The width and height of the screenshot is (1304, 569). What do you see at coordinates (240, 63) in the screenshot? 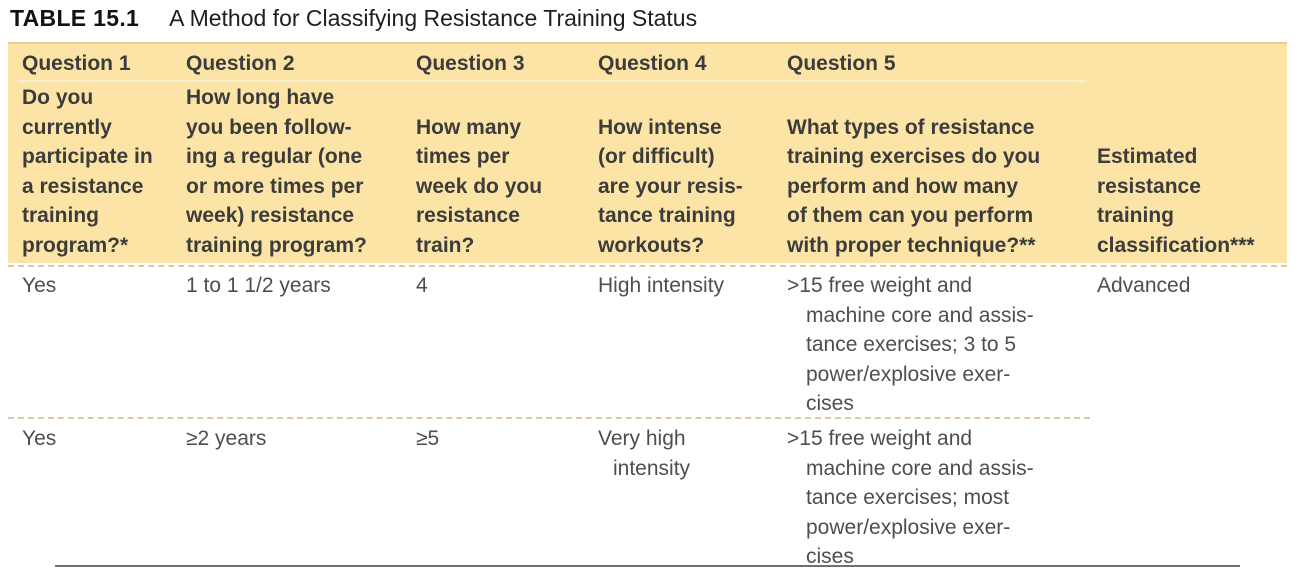
I see `question-label-2: Question 2` at bounding box center [240, 63].